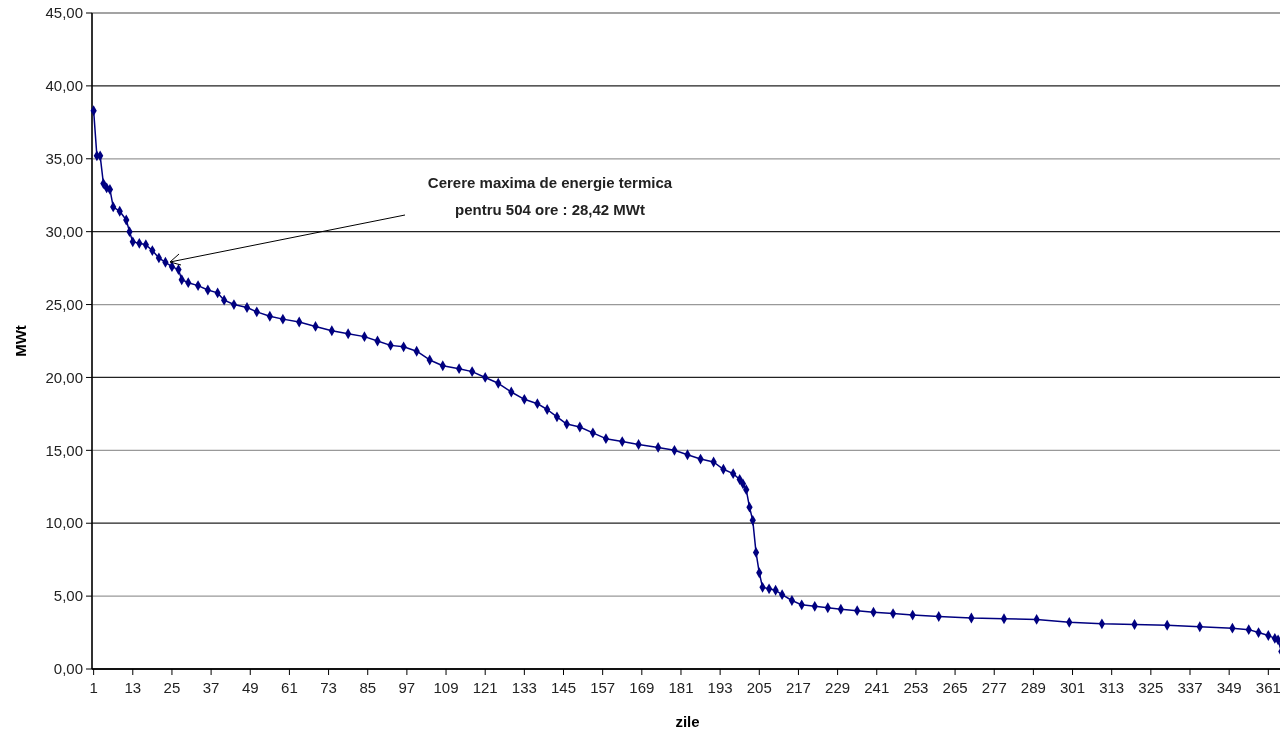 The image size is (1288, 744). Describe the element at coordinates (211, 687) in the screenshot. I see `x-tick-label: 37` at that location.